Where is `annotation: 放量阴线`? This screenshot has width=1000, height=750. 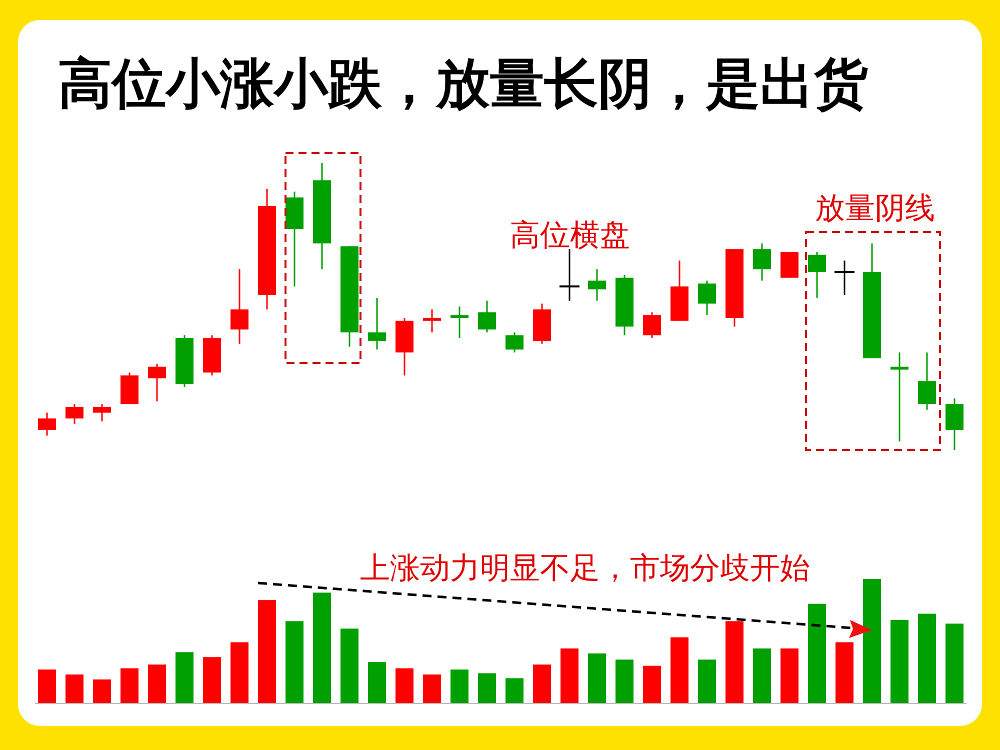
annotation: 放量阴线 is located at coordinates (875, 208).